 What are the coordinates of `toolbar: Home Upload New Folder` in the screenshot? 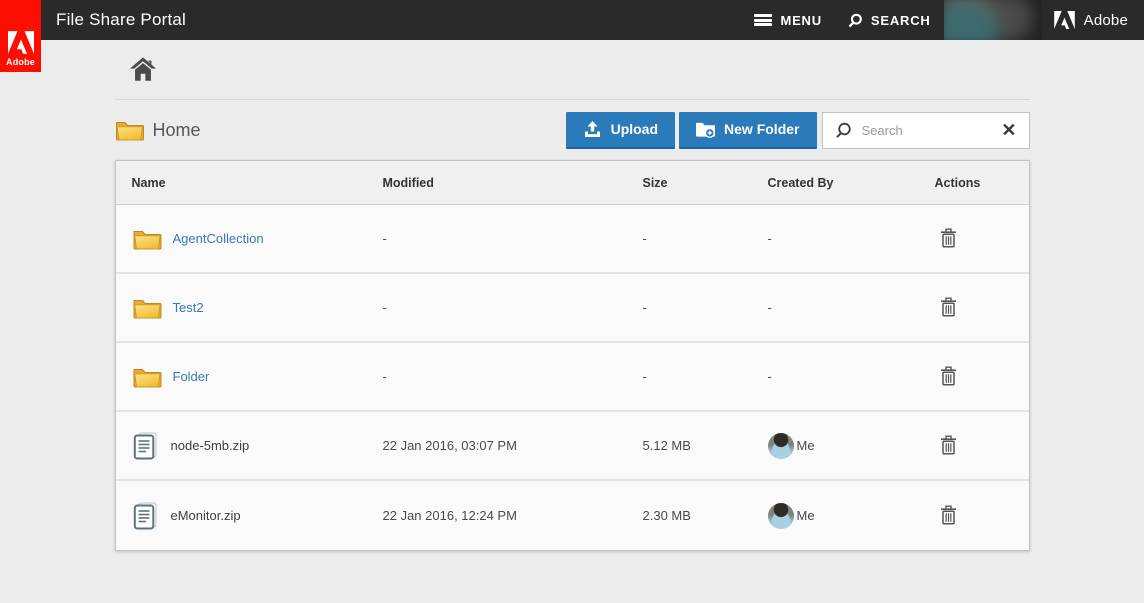 It's located at (572, 130).